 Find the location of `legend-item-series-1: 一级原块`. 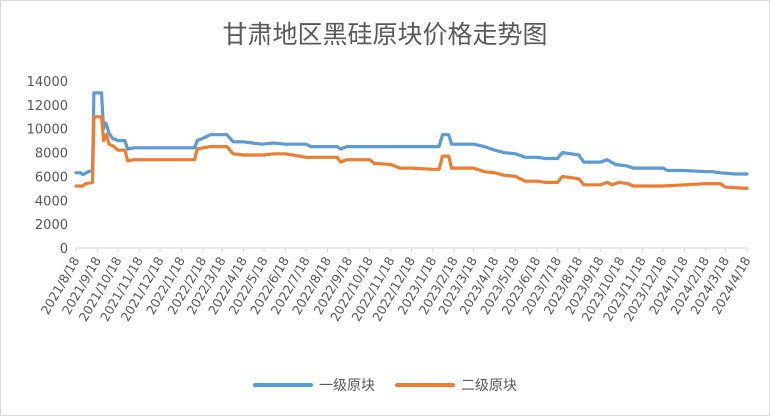

legend-item-series-1: 一级原块 is located at coordinates (314, 385).